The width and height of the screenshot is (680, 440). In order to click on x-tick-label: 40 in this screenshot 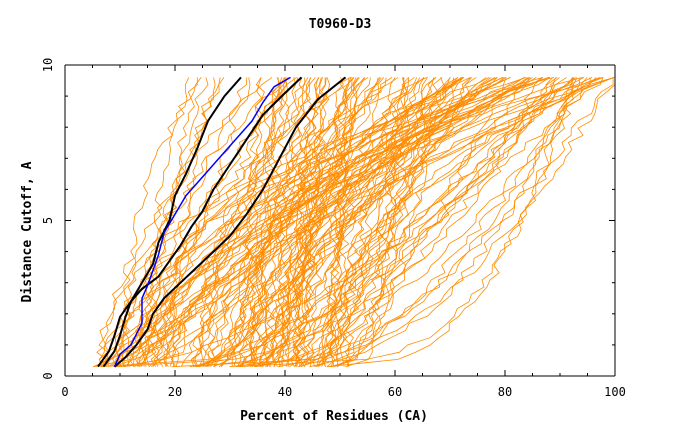, I will do `click(285, 392)`.